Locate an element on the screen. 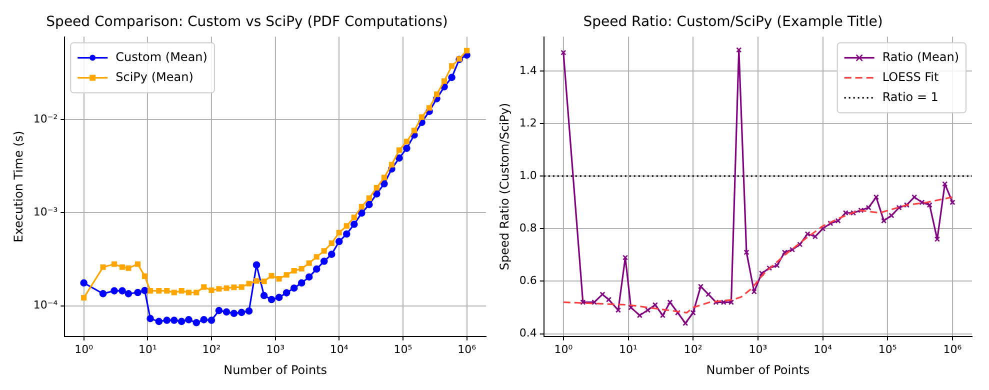 The height and width of the screenshot is (390, 989). y-axis-title: Speed Ratio (Custom/SciPy) is located at coordinates (504, 186).